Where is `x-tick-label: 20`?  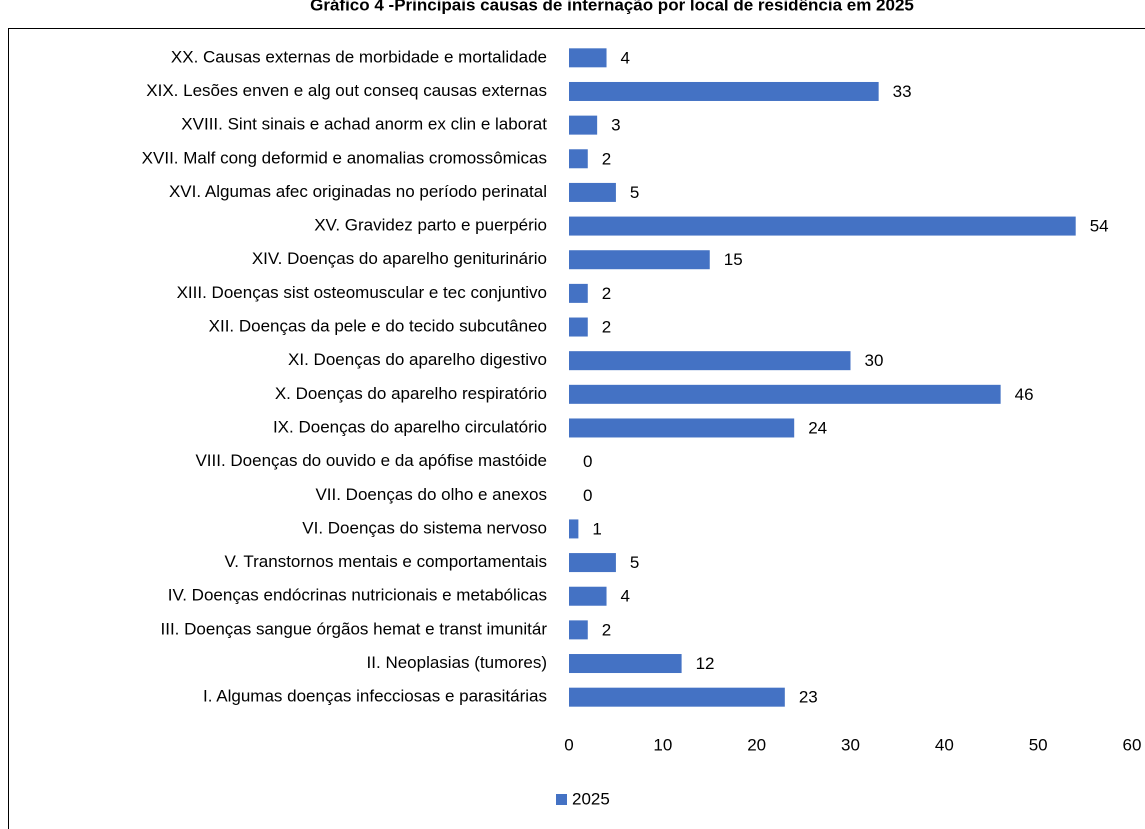 x-tick-label: 20 is located at coordinates (756, 744).